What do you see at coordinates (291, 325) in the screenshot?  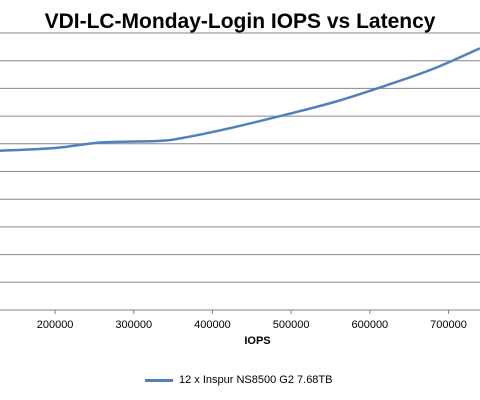 I see `x-tick-label: 500000` at bounding box center [291, 325].